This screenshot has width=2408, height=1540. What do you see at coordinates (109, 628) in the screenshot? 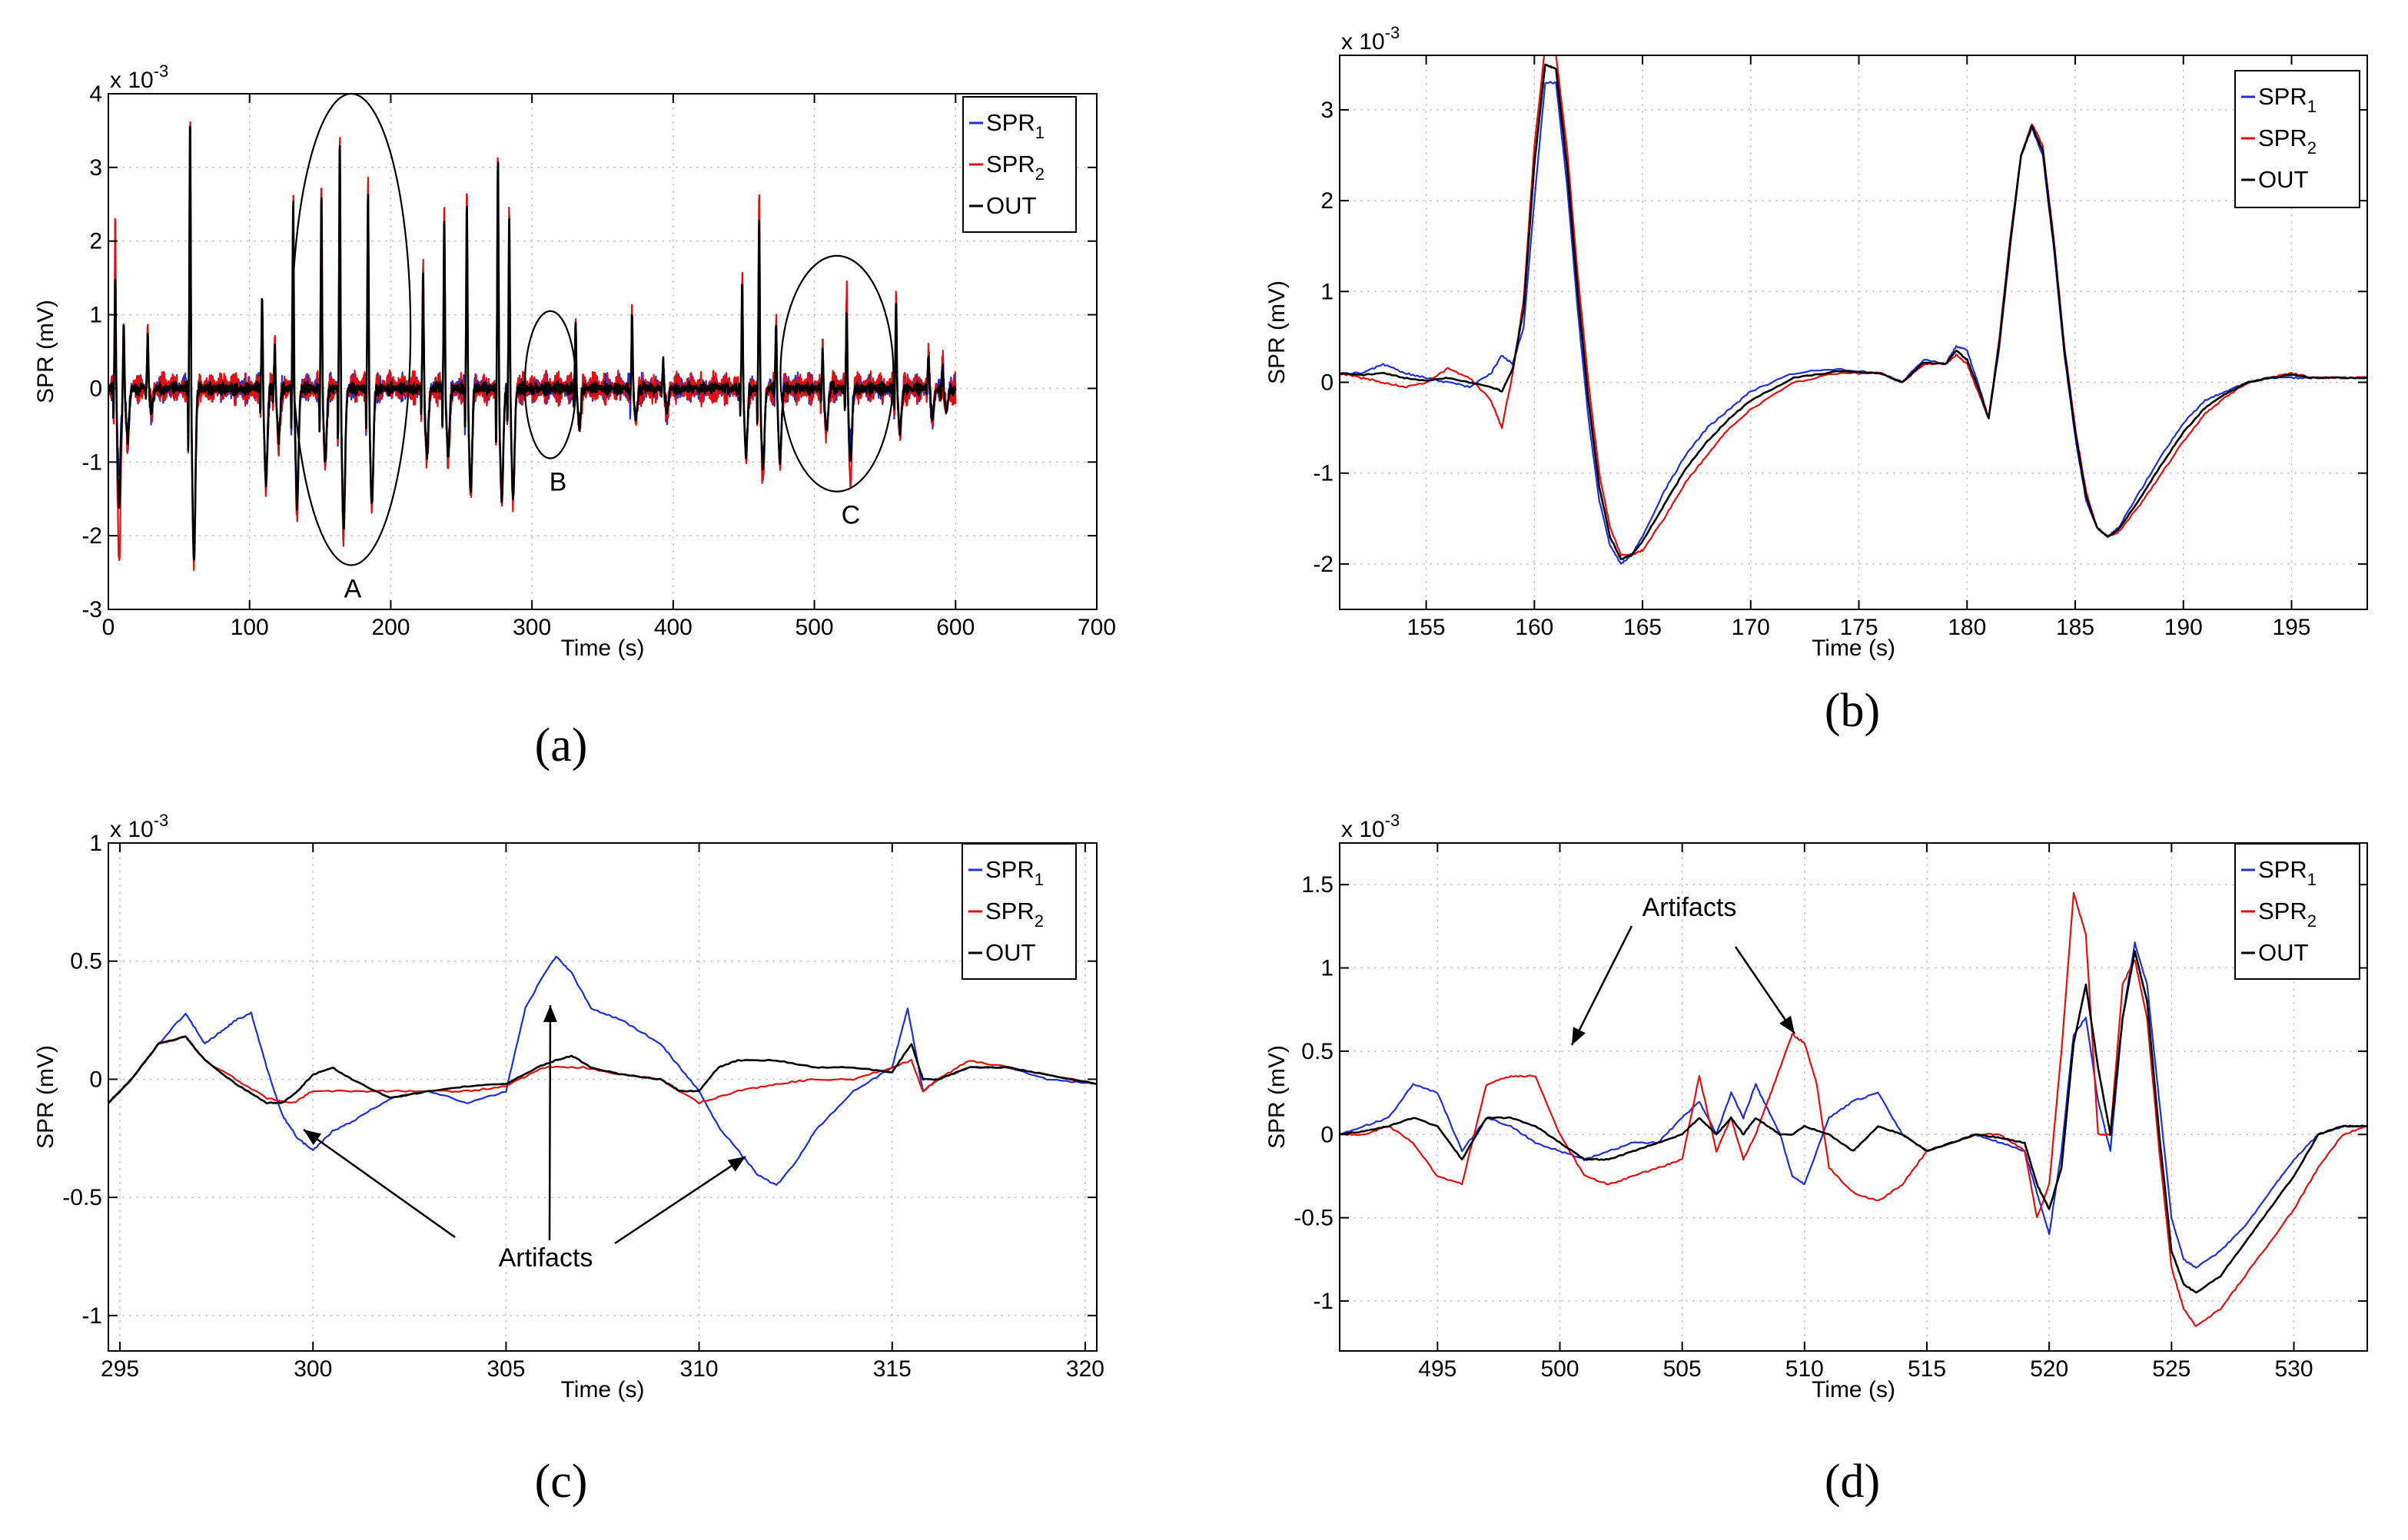
I see `x-tick-label: 0` at bounding box center [109, 628].